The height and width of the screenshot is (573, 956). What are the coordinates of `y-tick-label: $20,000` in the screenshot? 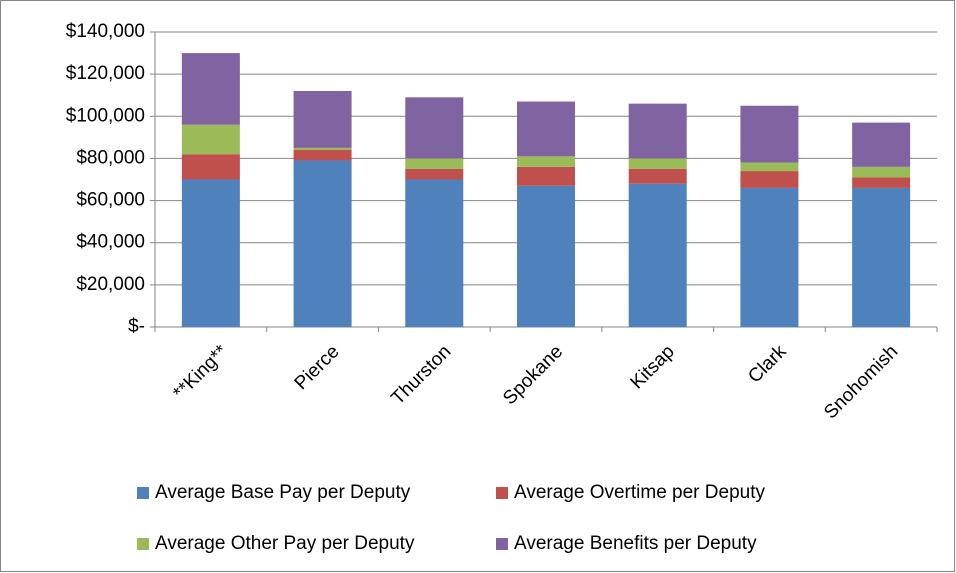 It's located at (110, 284).